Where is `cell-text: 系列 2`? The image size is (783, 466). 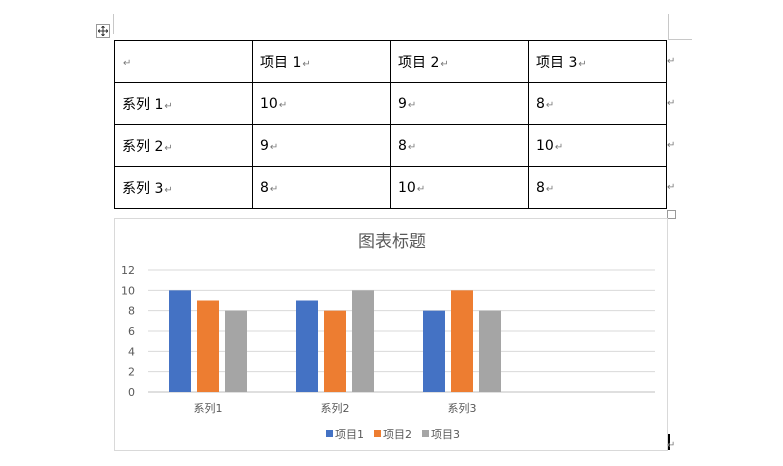 cell-text: 系列 2 is located at coordinates (143, 146).